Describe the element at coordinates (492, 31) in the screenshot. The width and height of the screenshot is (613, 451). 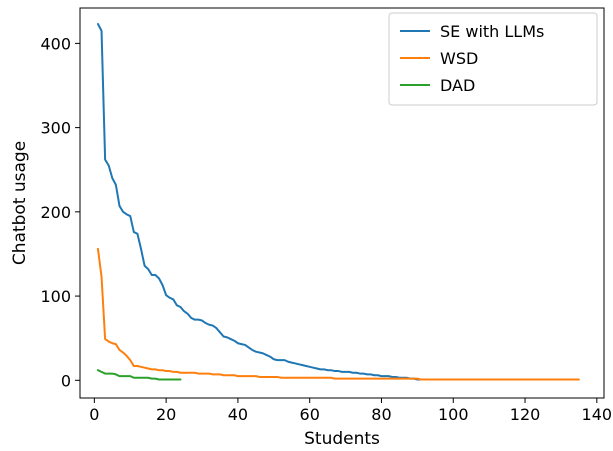
I see `legend-label-se-with-llms: SE with LLMs` at that location.